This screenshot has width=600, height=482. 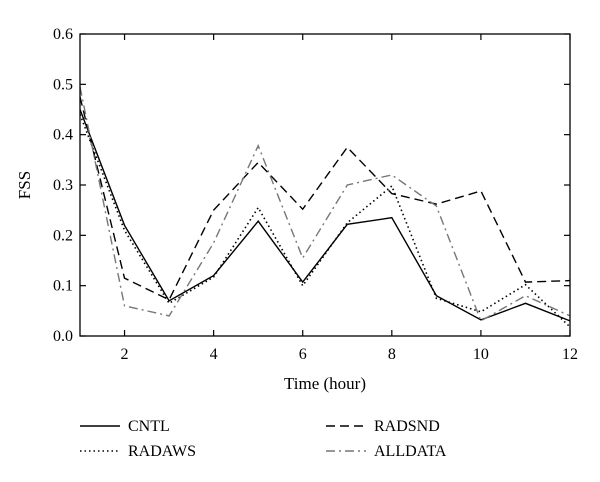 What do you see at coordinates (125, 354) in the screenshot?
I see `x-tick-label: 2` at bounding box center [125, 354].